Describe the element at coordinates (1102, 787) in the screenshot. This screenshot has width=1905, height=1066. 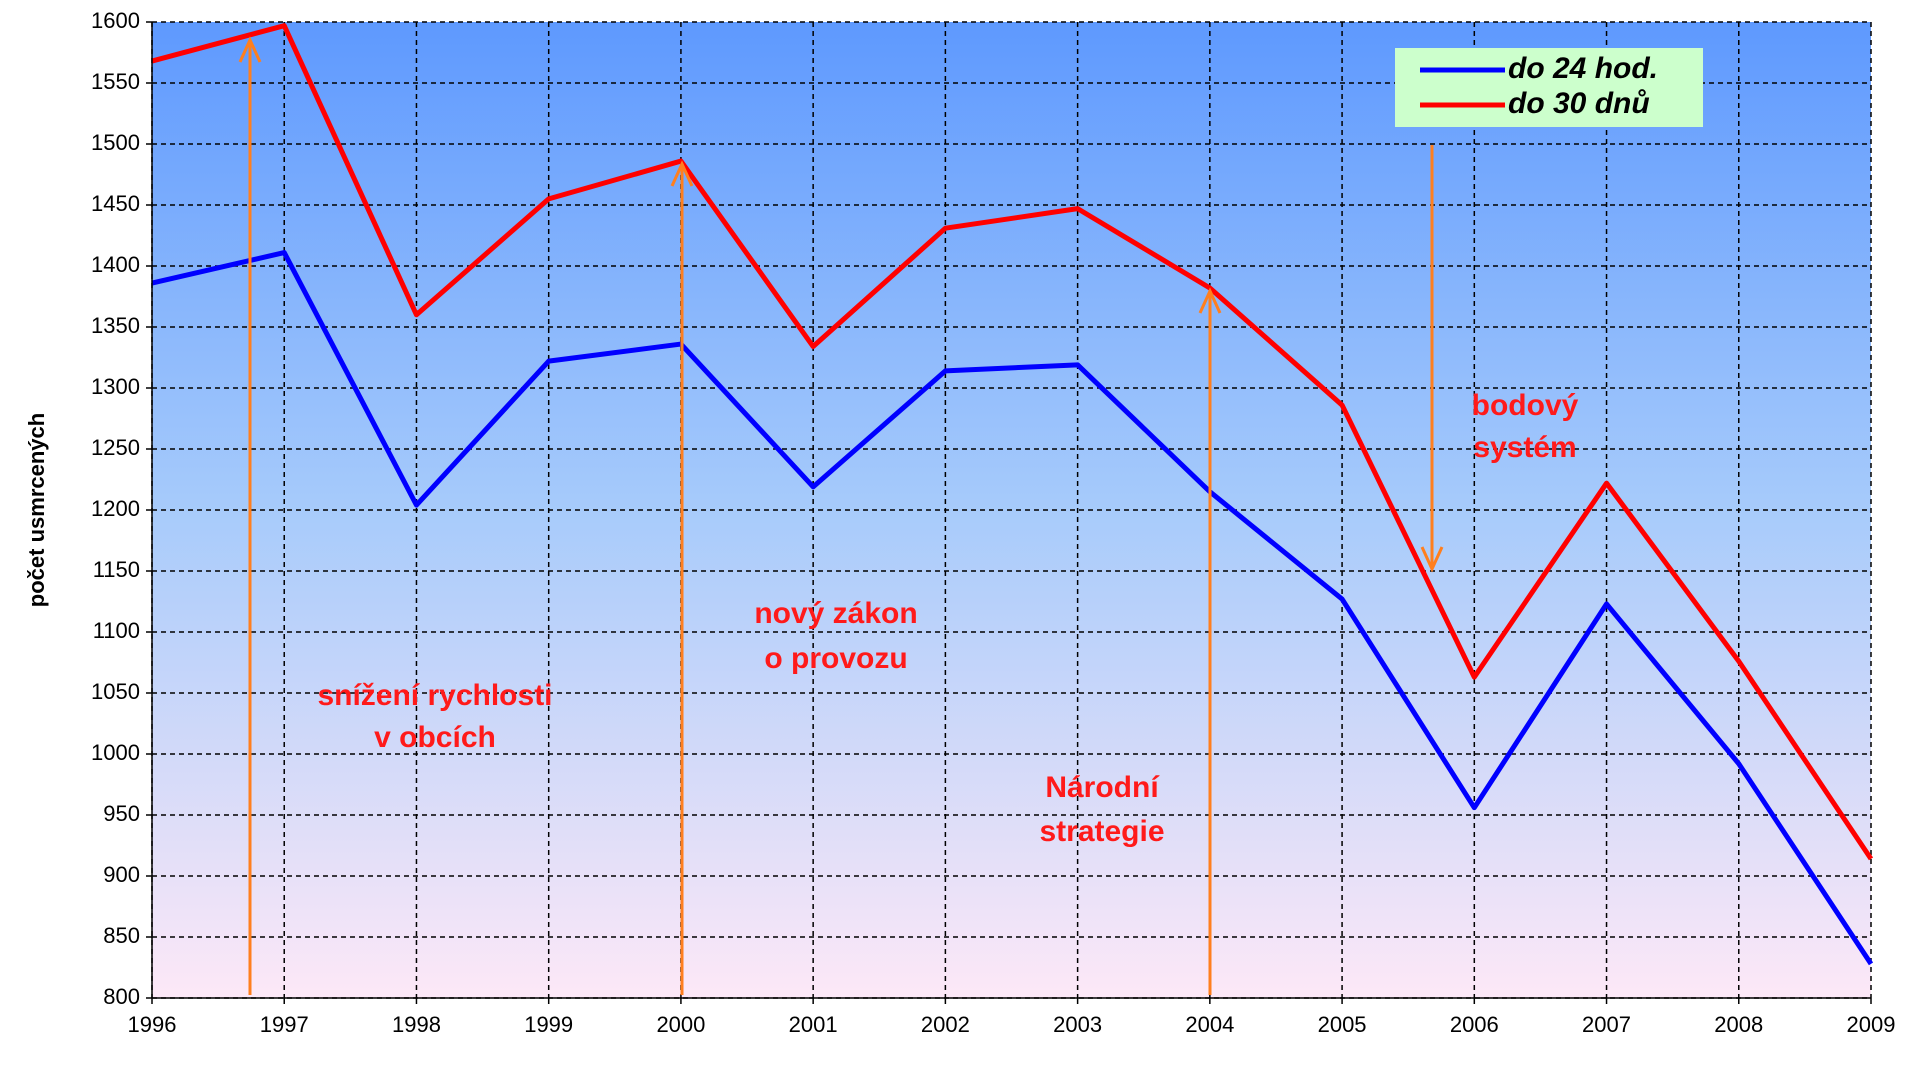
I see `annotation: Národní` at that location.